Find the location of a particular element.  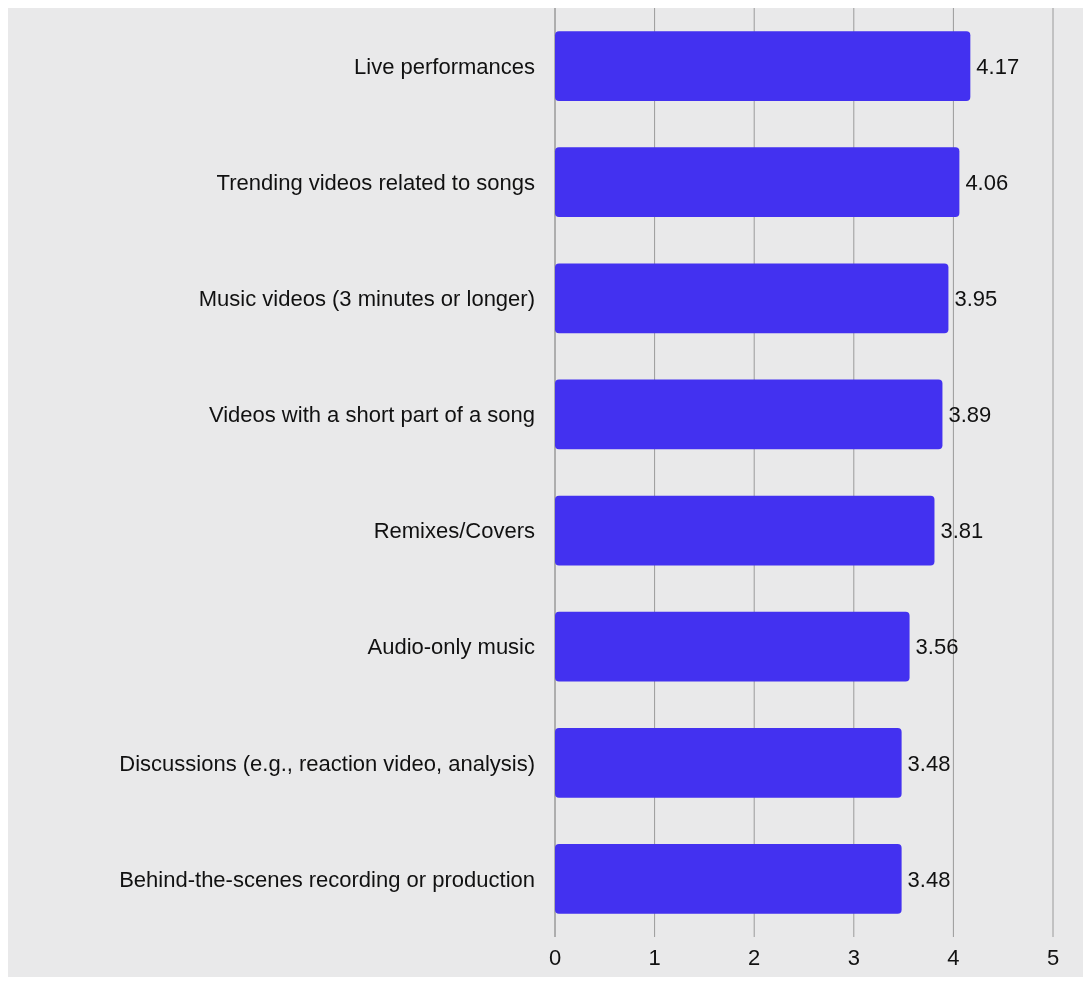

x-tick-label: 1 is located at coordinates (654, 957).